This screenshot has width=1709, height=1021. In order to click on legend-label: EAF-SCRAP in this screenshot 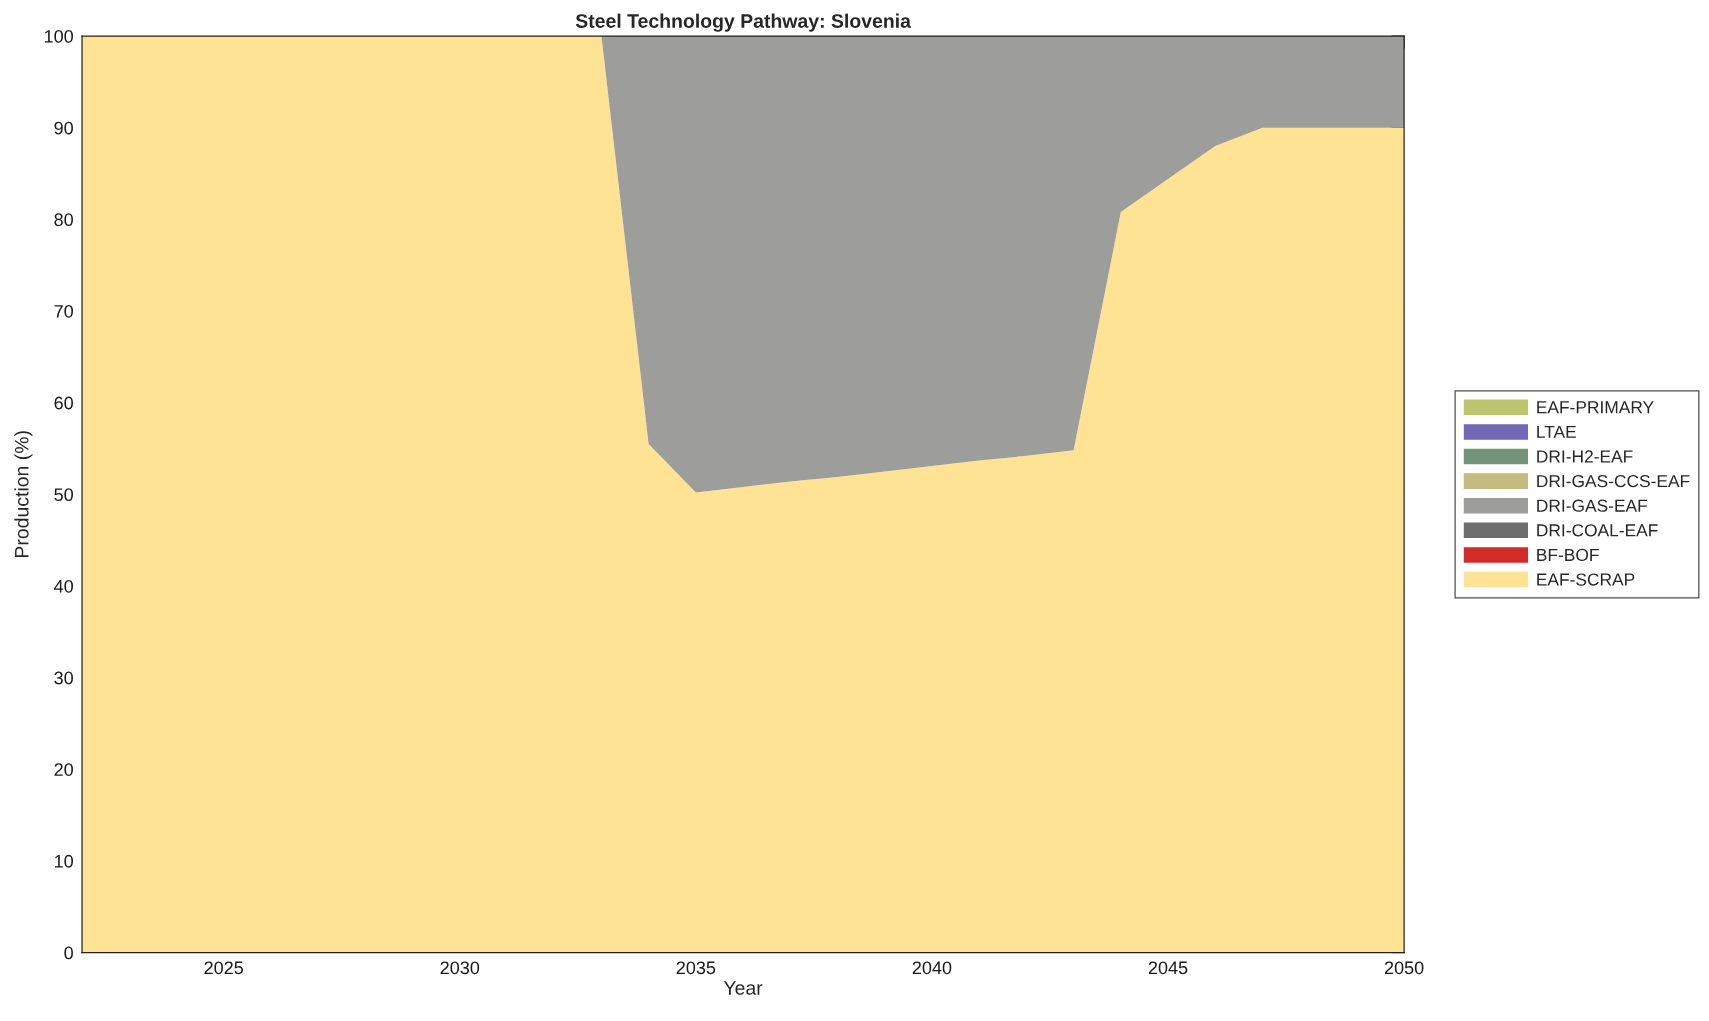, I will do `click(1586, 579)`.